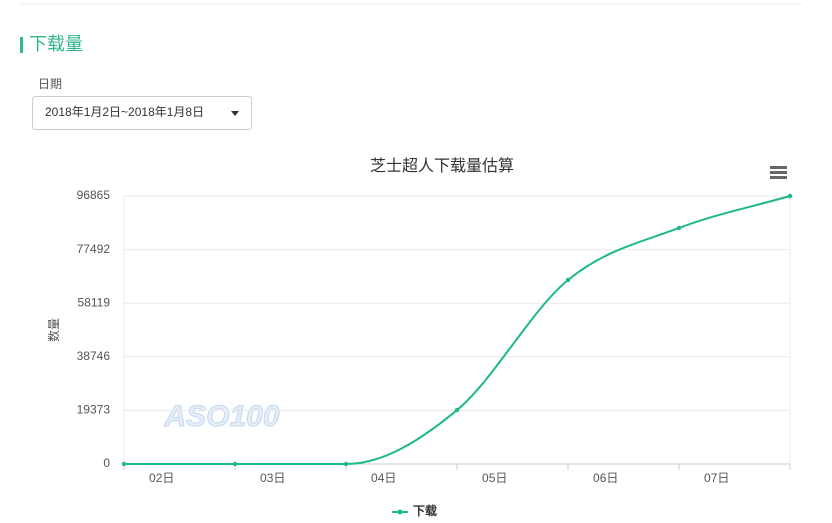 The image size is (832, 523). Describe the element at coordinates (94, 302) in the screenshot. I see `y-tick-label: 58119` at that location.